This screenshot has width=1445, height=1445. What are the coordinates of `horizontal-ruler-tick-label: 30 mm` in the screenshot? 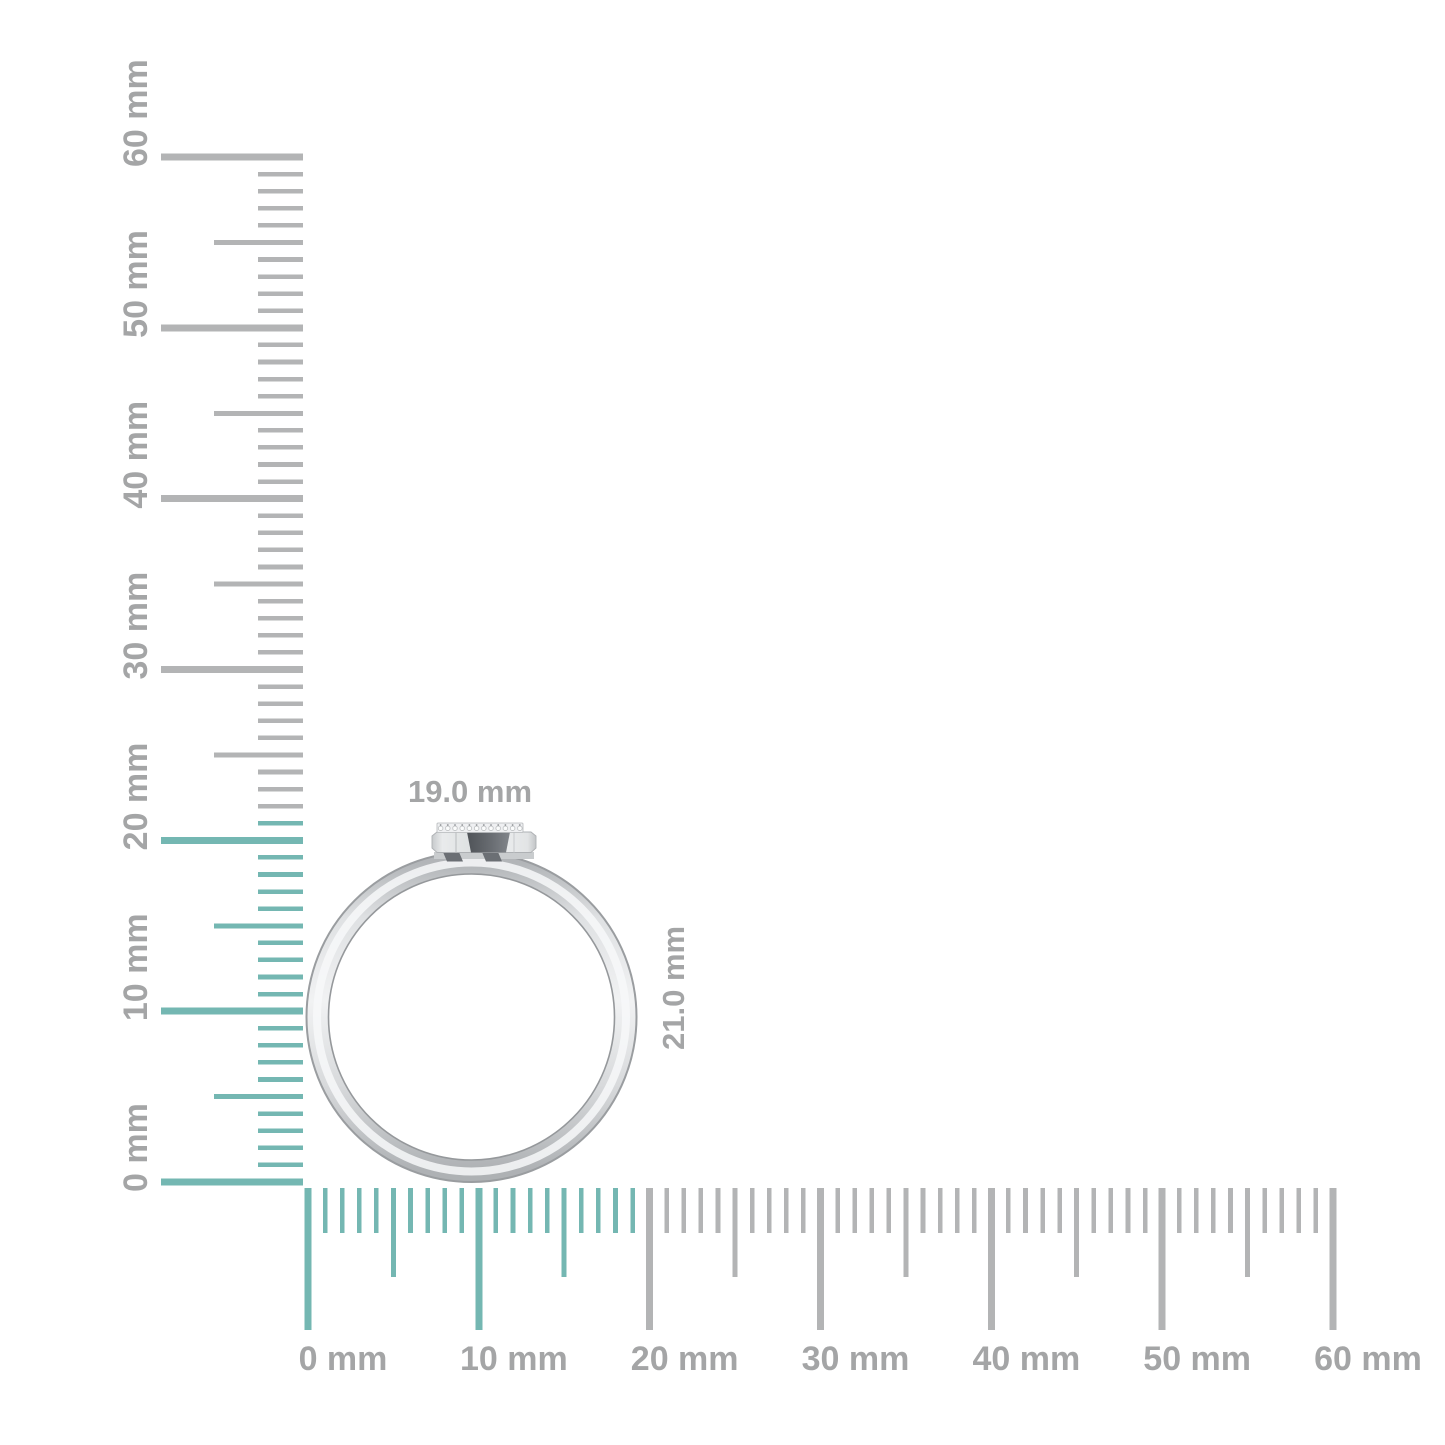 It's located at (856, 1359).